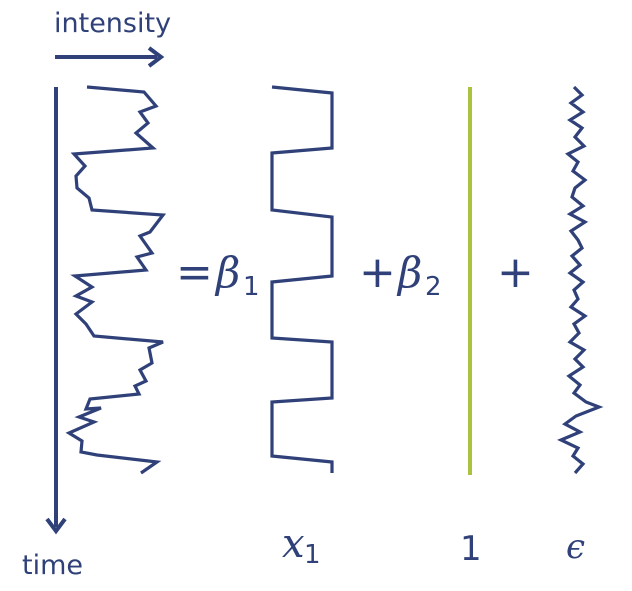 This screenshot has height=591, width=632. Describe the element at coordinates (293, 544) in the screenshot. I see `x1-symbol: x` at that location.